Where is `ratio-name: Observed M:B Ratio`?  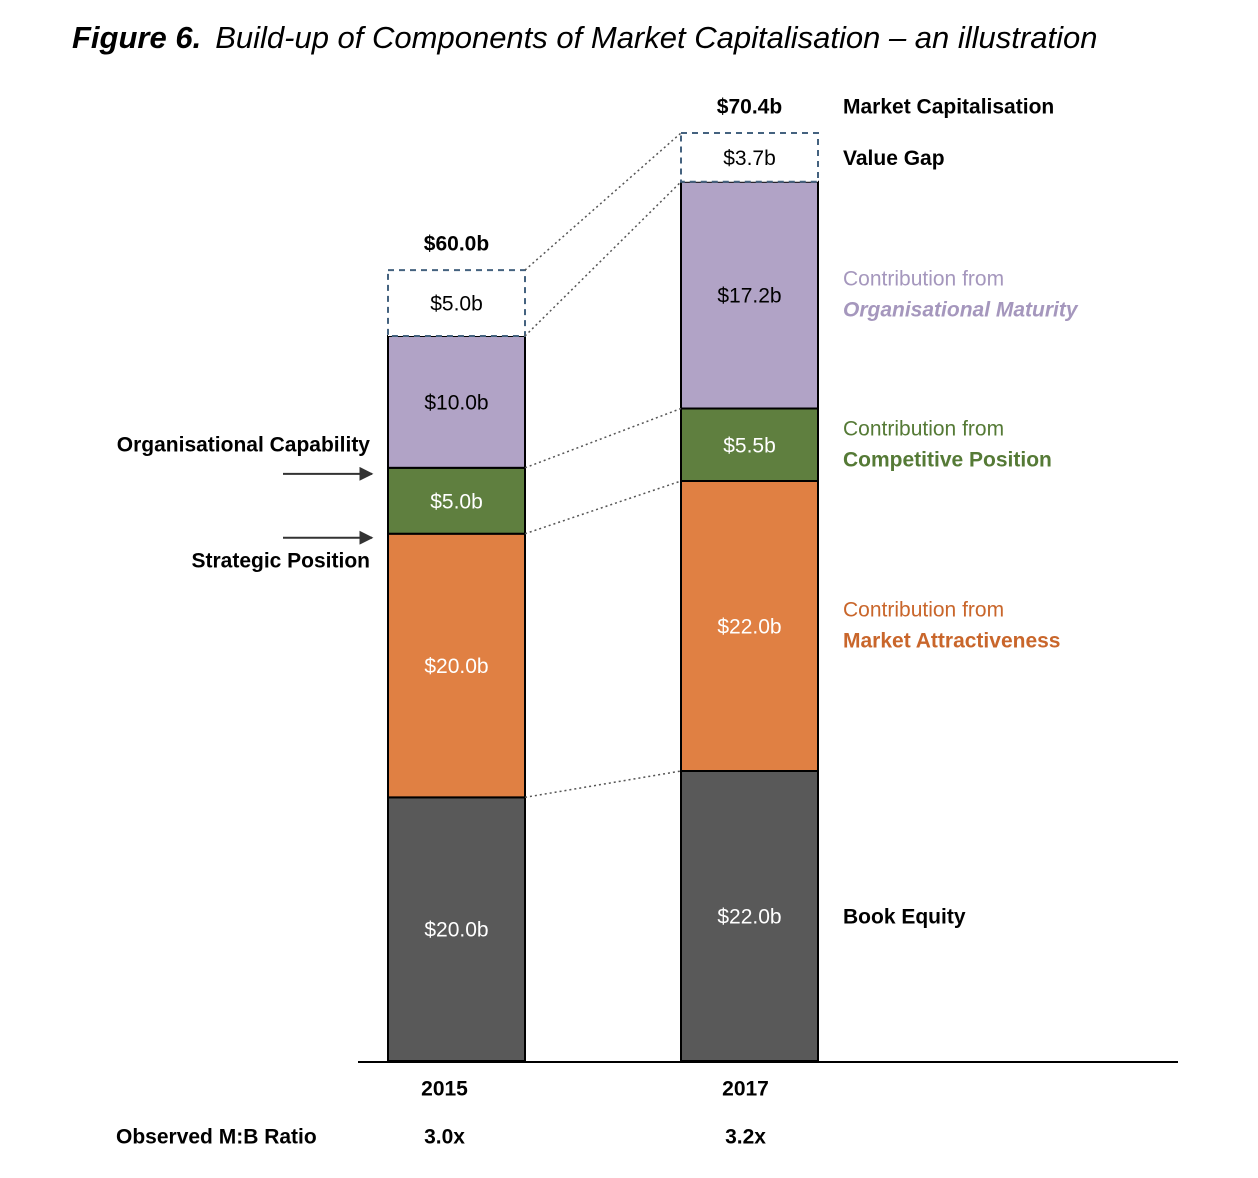
ratio-name: Observed M:B Ratio is located at coordinates (216, 1137).